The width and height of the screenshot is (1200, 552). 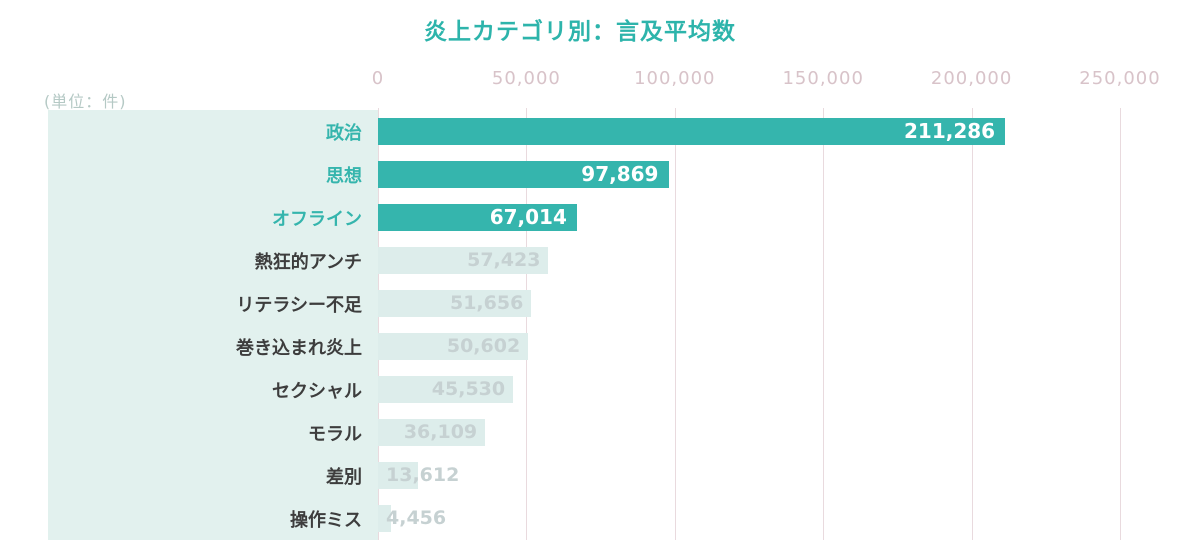 I want to click on value-label: 45,530, so click(x=468, y=389).